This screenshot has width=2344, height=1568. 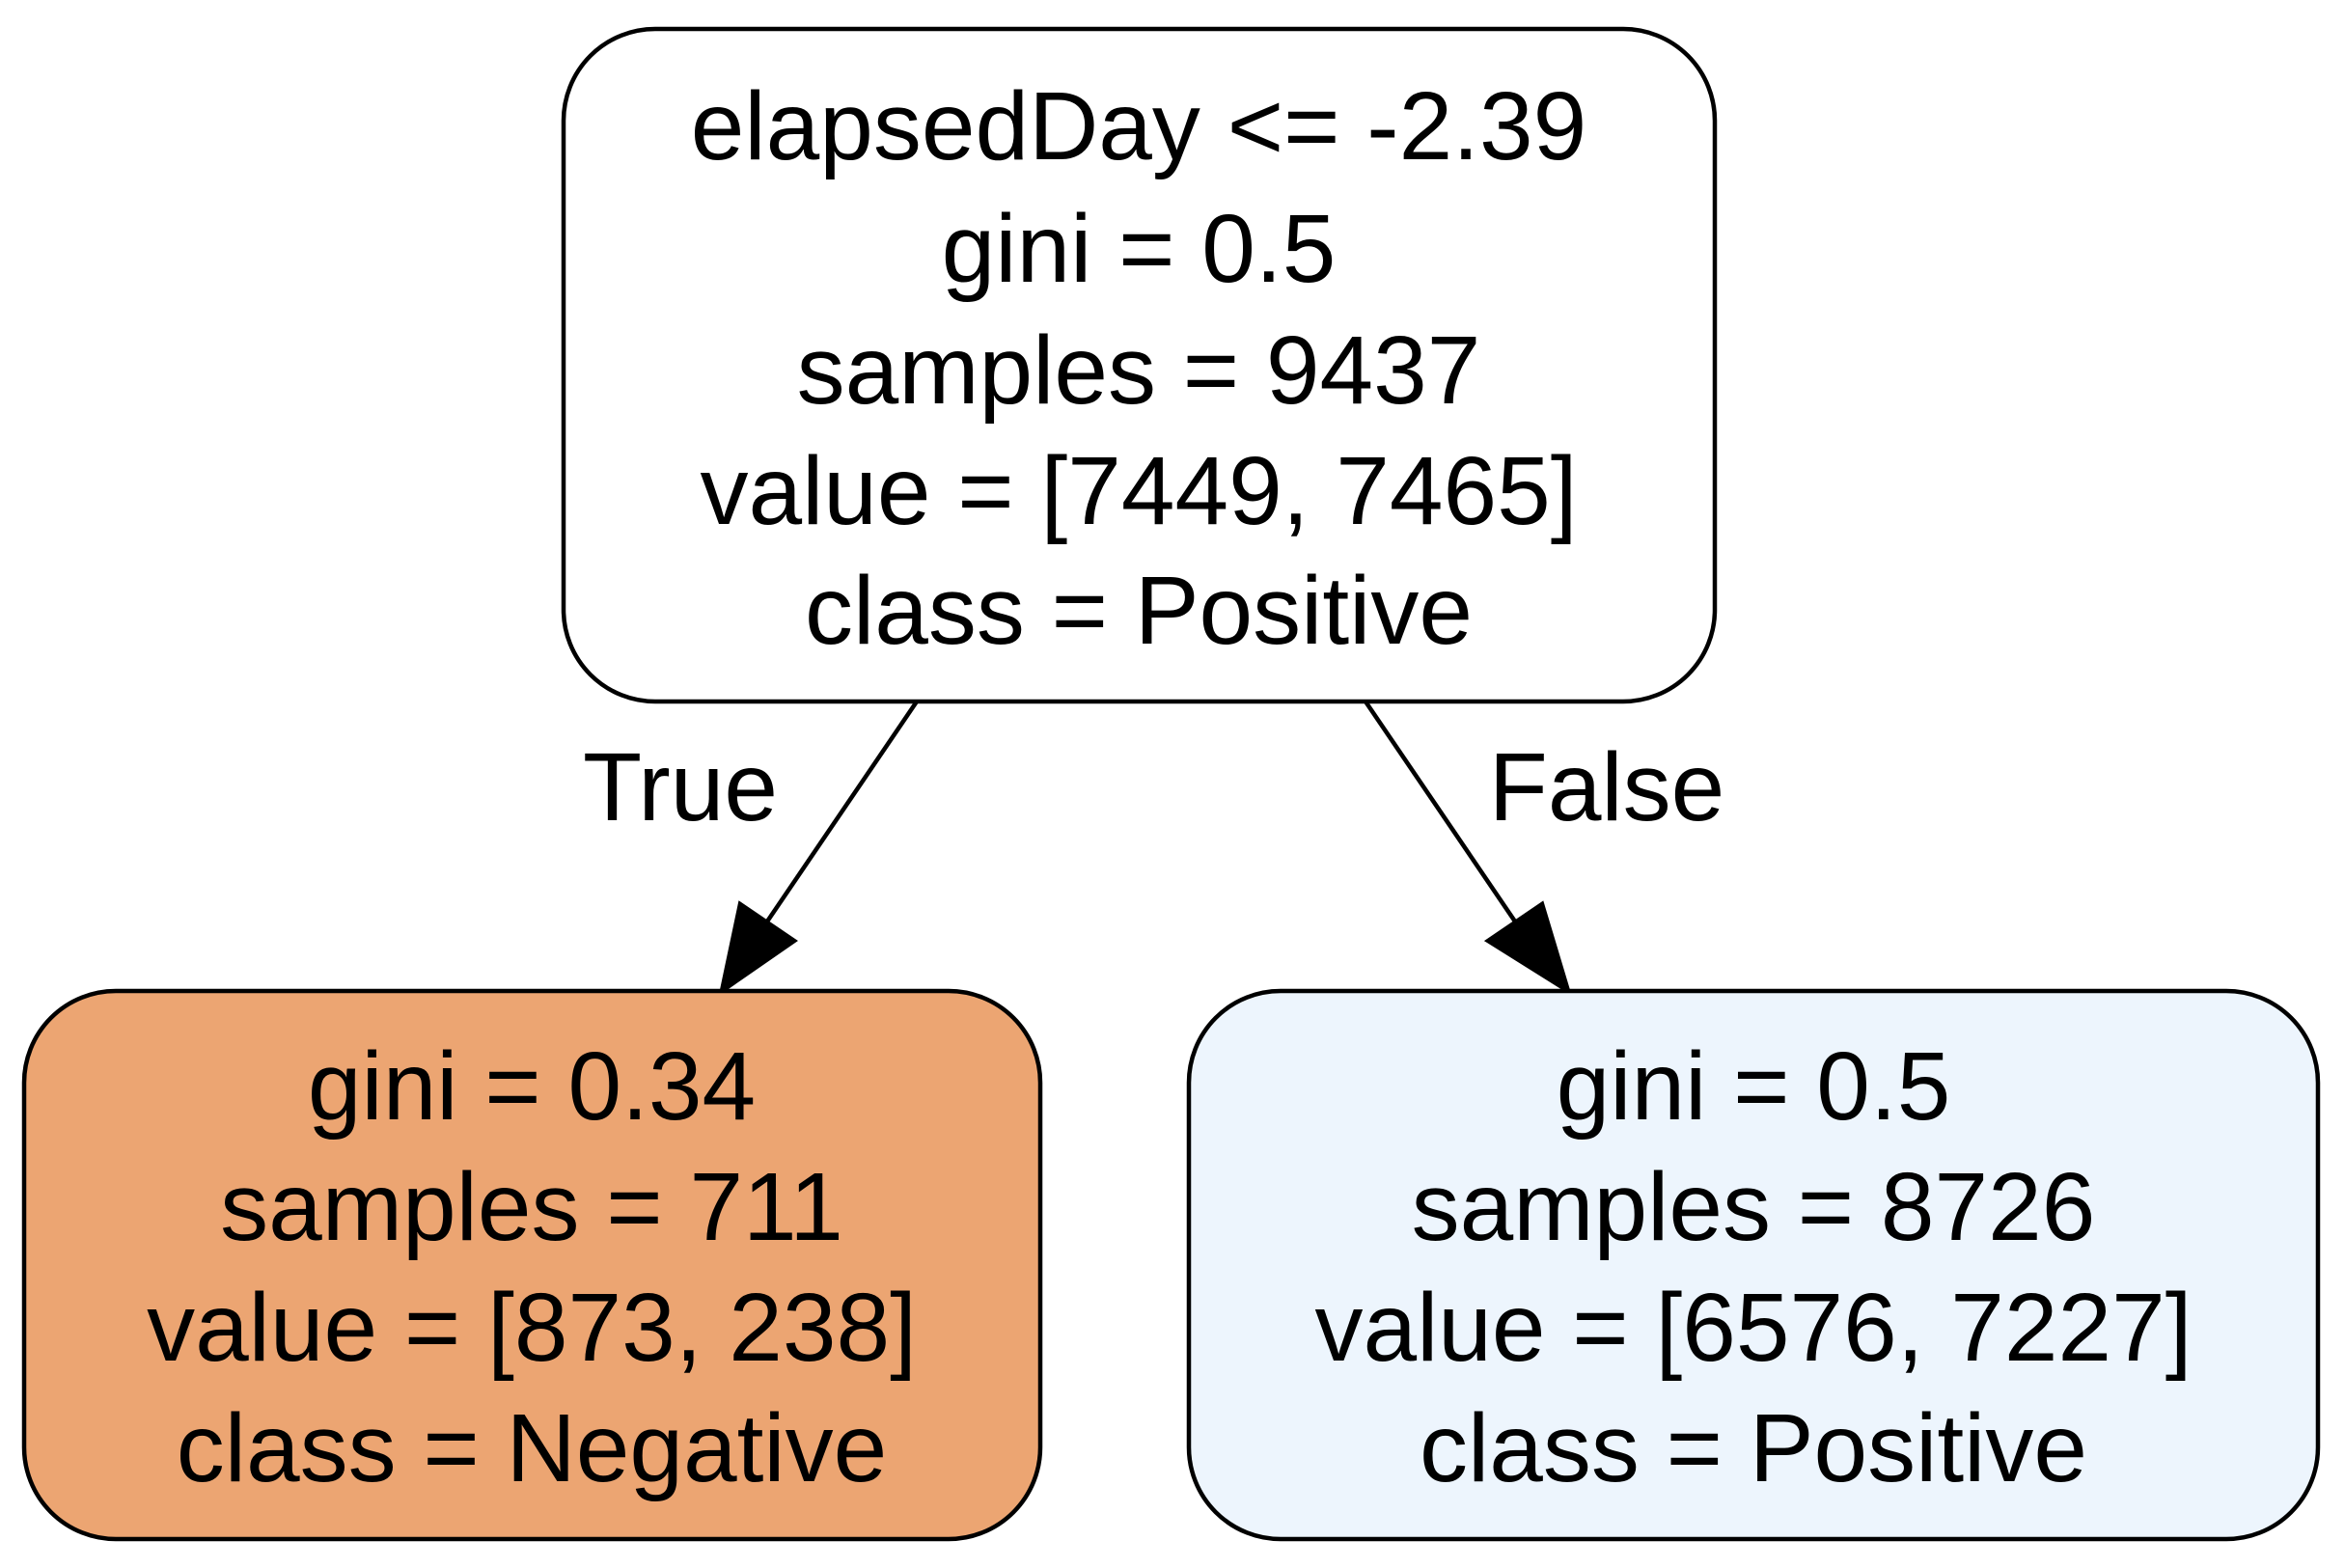 I want to click on edge-false-label: False, so click(x=1607, y=787).